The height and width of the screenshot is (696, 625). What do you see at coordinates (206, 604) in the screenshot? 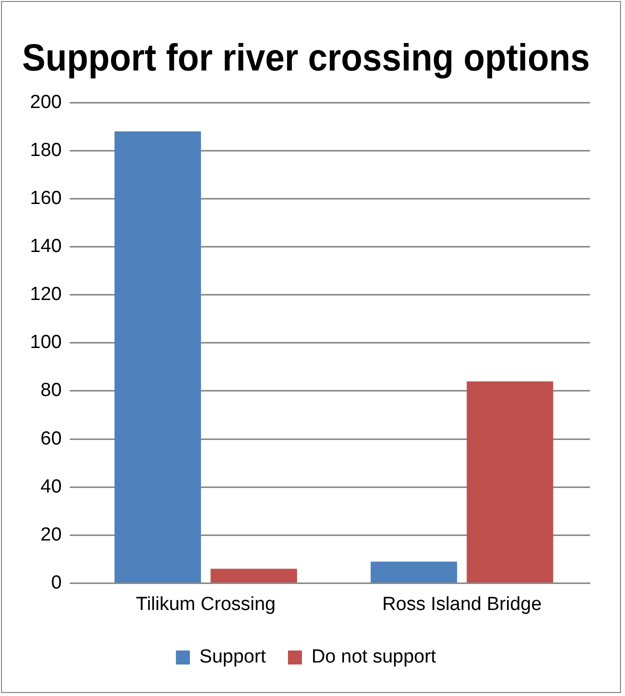
I see `x-tick-label: Tilikum Crossing` at bounding box center [206, 604].